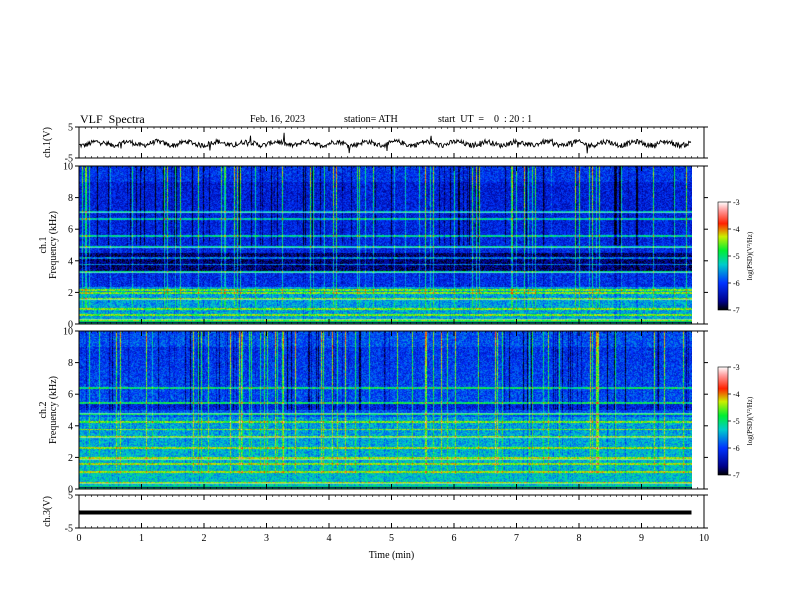 This screenshot has width=792, height=612. I want to click on ch2-spectrogram-ylabel: Frequency (kHz), so click(53, 410).